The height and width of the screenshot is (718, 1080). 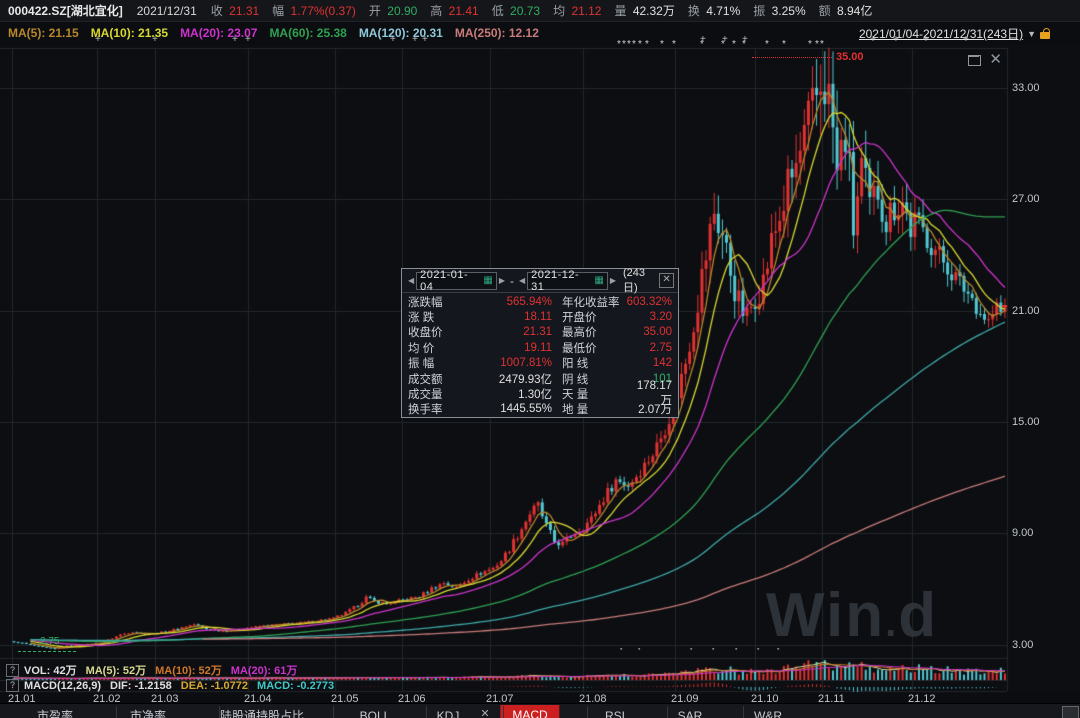 What do you see at coordinates (148, 713) in the screenshot?
I see `tab-市净率: 市净率` at bounding box center [148, 713].